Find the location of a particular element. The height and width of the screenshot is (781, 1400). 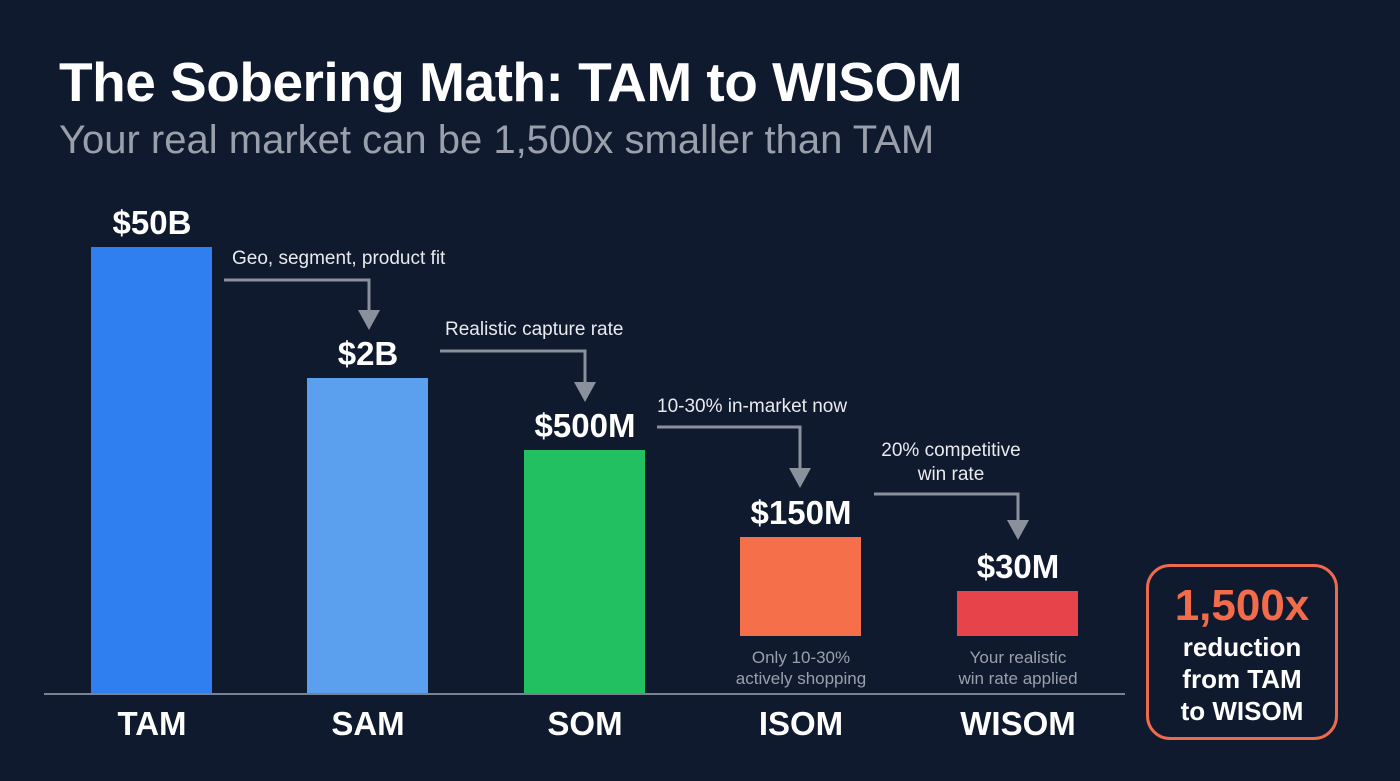

reduction-callout: 1,500x reduction from TAM to WISOM is located at coordinates (1242, 652).